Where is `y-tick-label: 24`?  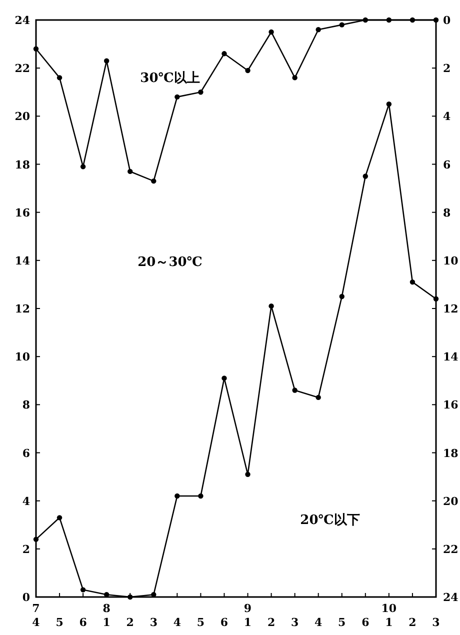 y-tick-label: 24 is located at coordinates (22, 20).